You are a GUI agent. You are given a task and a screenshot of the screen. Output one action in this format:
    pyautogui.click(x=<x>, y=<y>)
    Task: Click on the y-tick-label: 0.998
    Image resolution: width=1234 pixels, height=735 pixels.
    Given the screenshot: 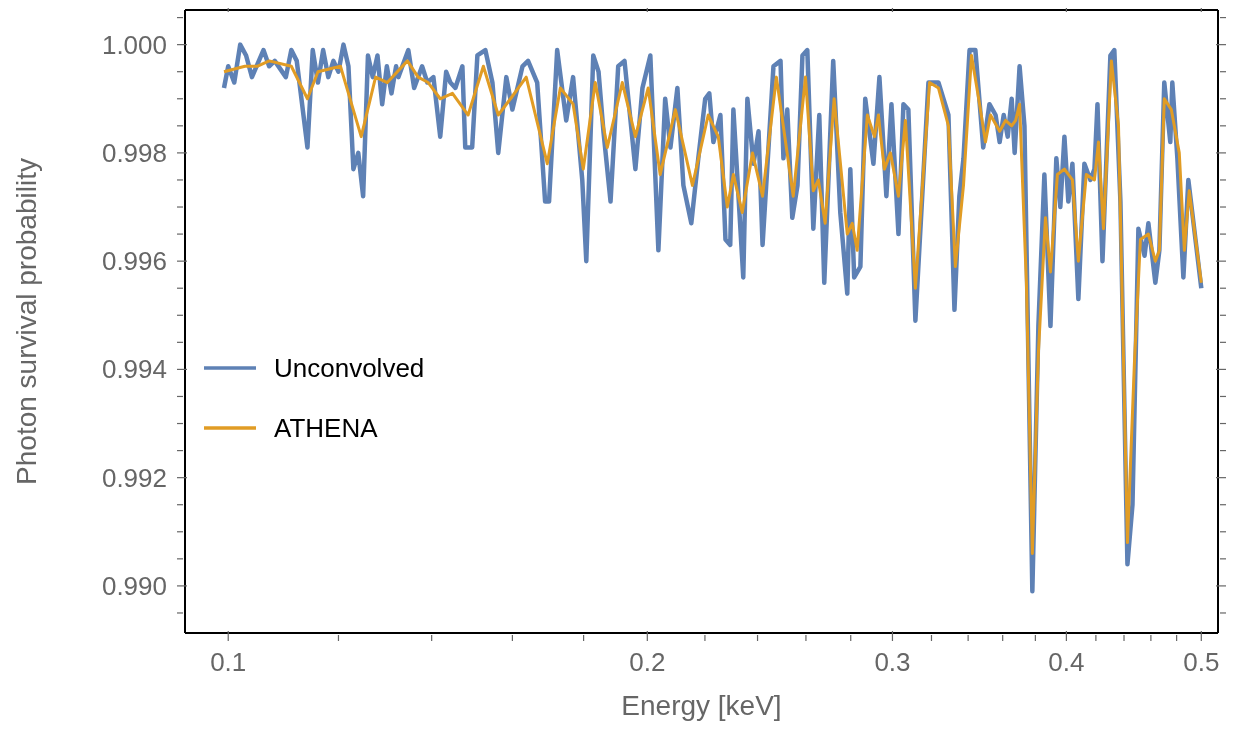 What is the action you would take?
    pyautogui.click(x=134, y=152)
    